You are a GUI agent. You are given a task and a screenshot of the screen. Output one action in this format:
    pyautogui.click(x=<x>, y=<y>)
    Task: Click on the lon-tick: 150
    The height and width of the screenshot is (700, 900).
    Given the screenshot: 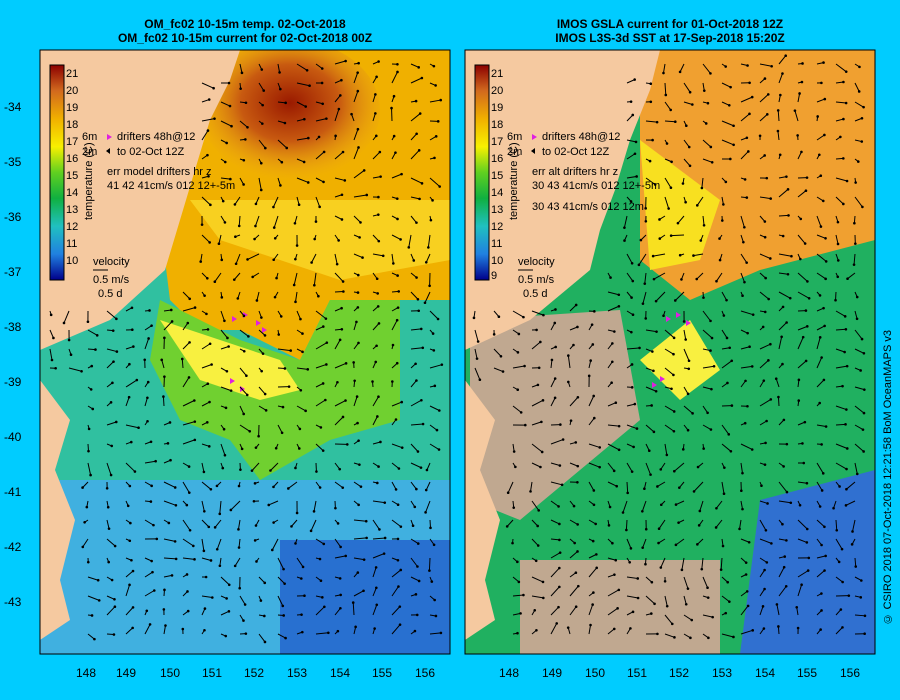 What is the action you would take?
    pyautogui.click(x=595, y=673)
    